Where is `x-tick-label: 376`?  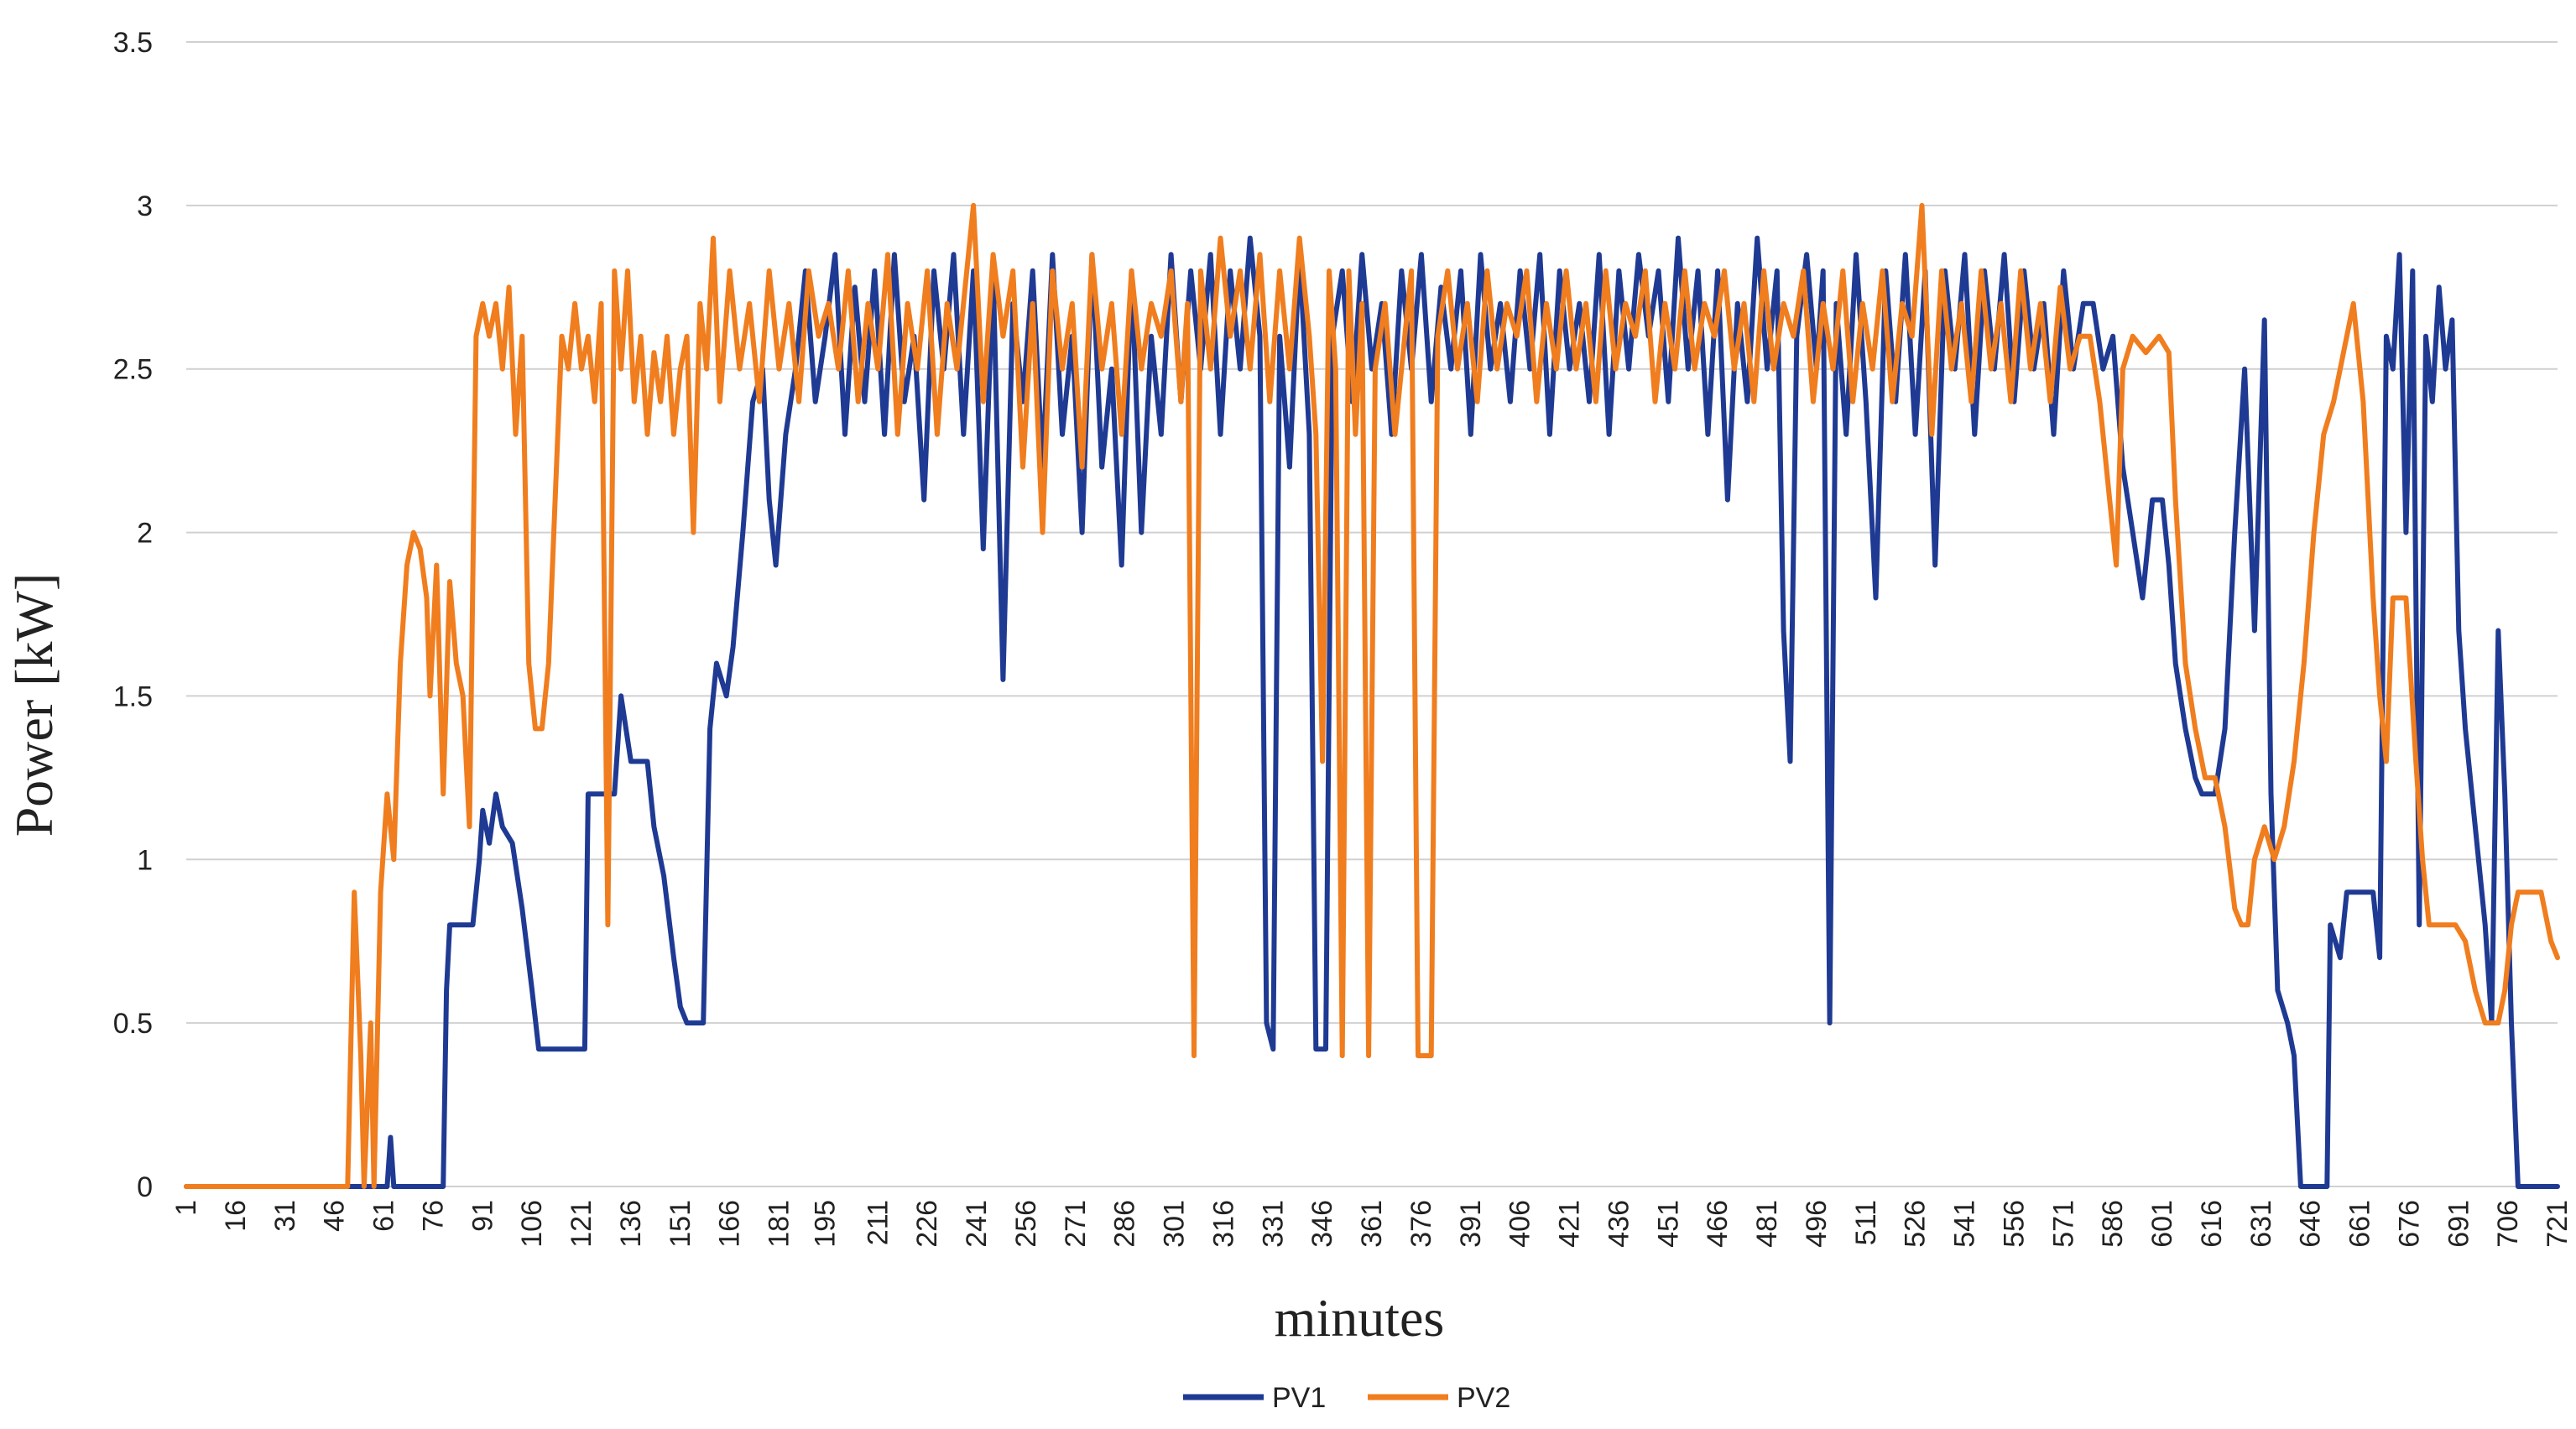
x-tick-label: 376 is located at coordinates (1421, 1224).